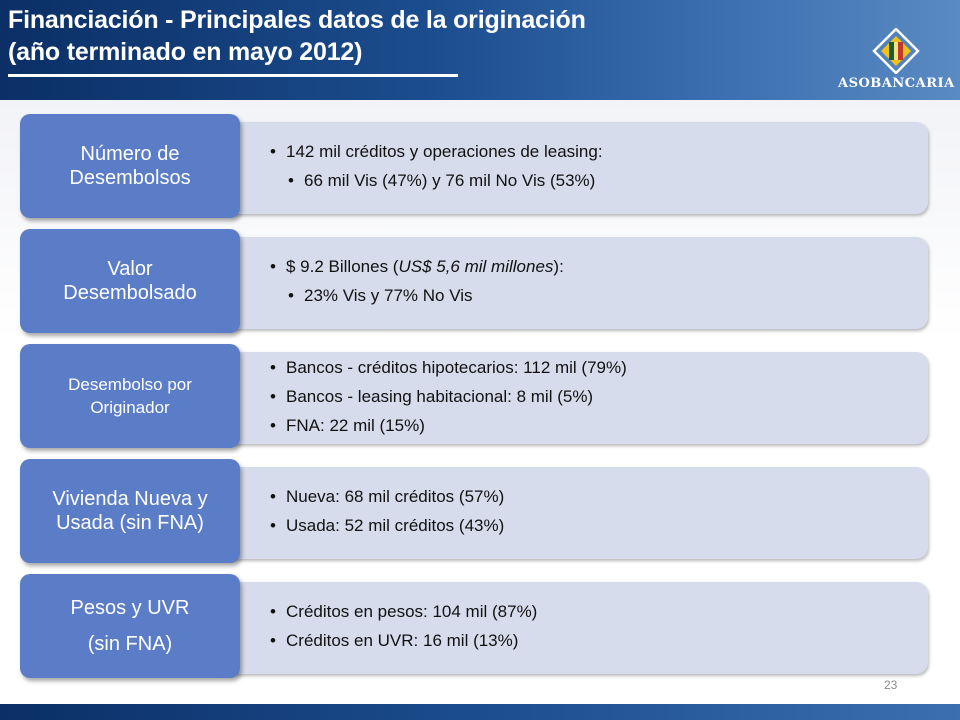 Image resolution: width=960 pixels, height=720 pixels. What do you see at coordinates (185, 52) in the screenshot?
I see `title-line-2: (año terminado en mayo 2012)` at bounding box center [185, 52].